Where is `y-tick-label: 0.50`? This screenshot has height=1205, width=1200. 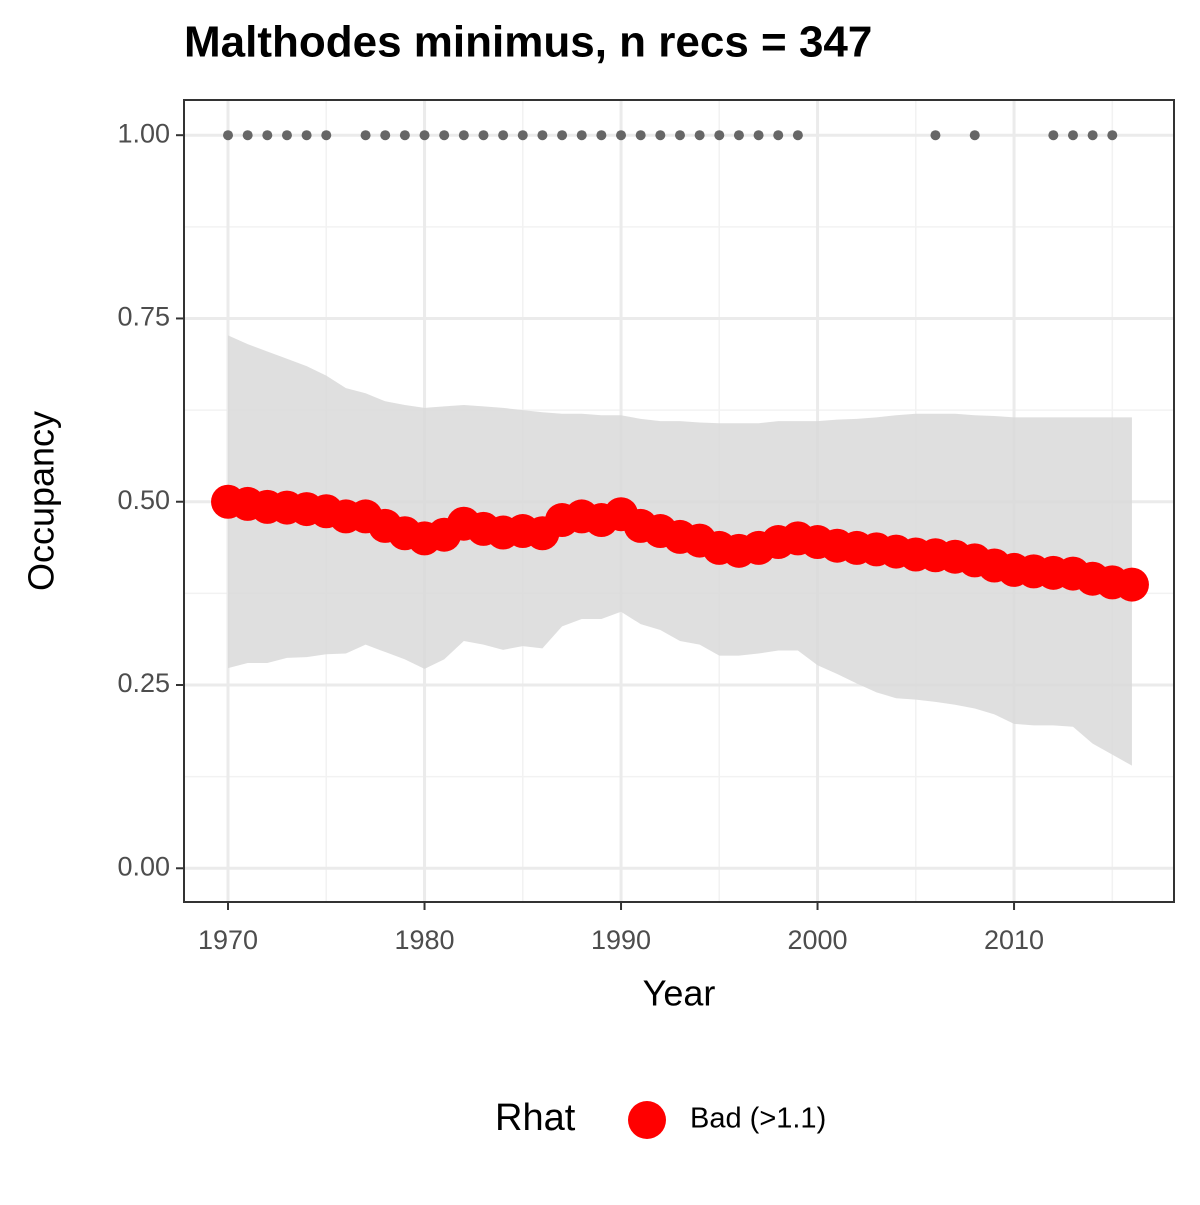
y-tick-label: 0.50 is located at coordinates (143, 500).